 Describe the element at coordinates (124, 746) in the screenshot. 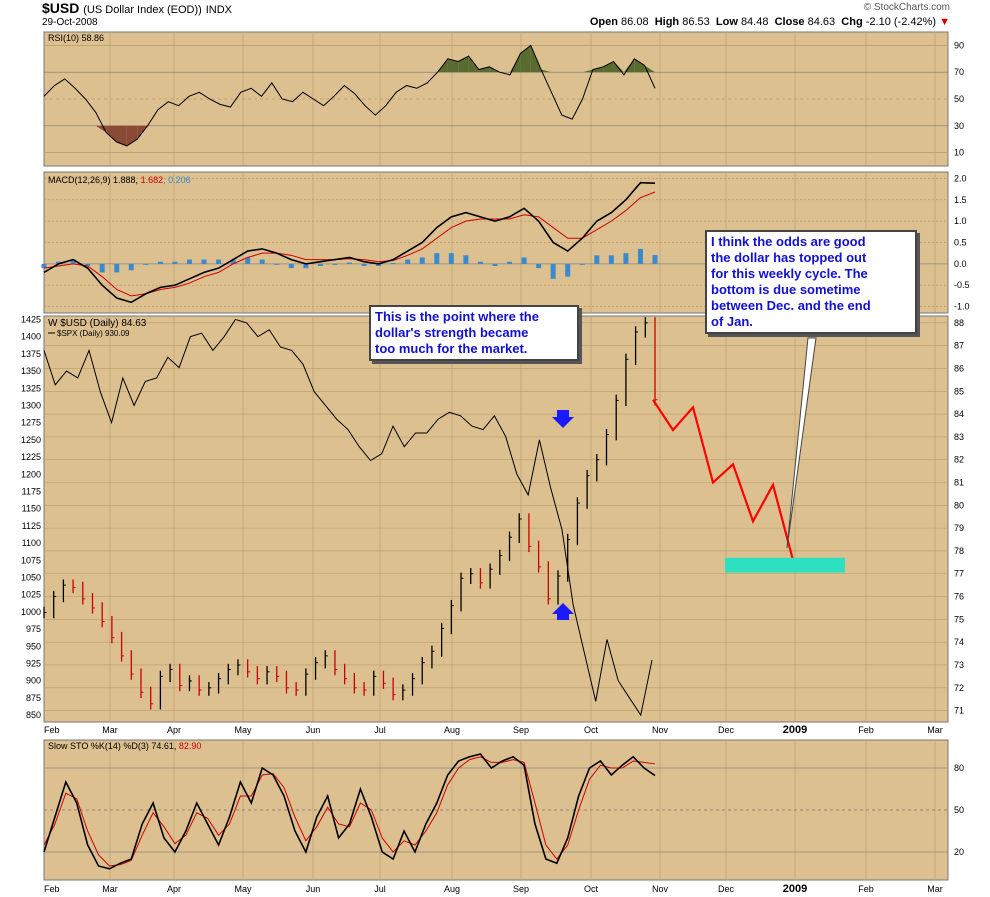

I see `sto-title: Slow STO %K(14) %D(3) 74.61, 82.90` at that location.